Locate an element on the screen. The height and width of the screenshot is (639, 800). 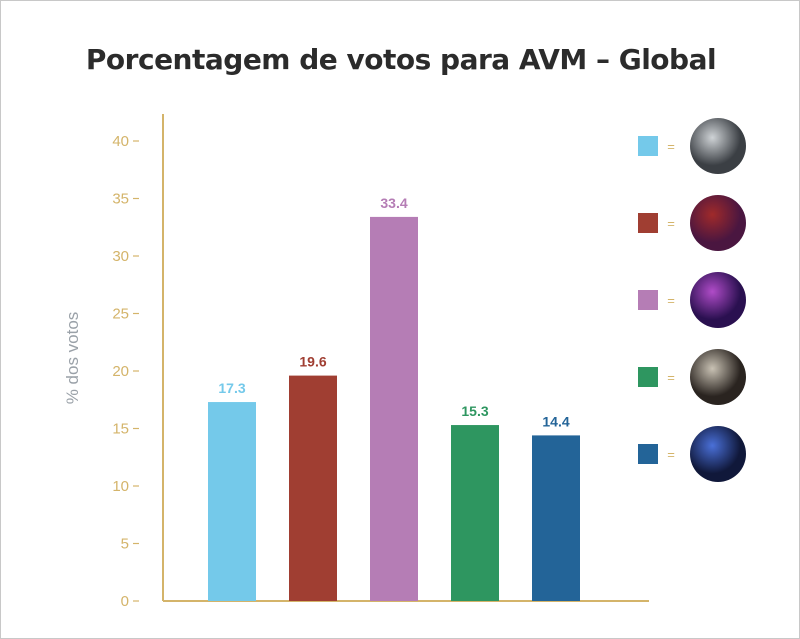
y-tick-label: 15 is located at coordinates (120, 429).